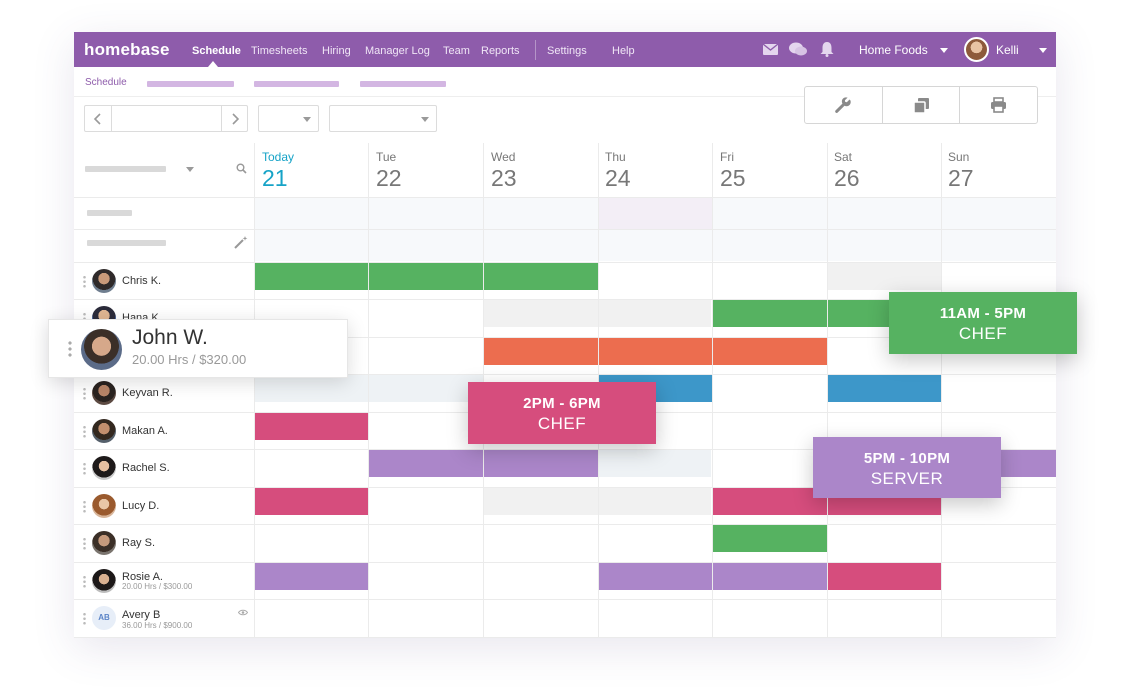 This screenshot has width=1125, height=687. What do you see at coordinates (770, 49) in the screenshot?
I see `mail-icon` at bounding box center [770, 49].